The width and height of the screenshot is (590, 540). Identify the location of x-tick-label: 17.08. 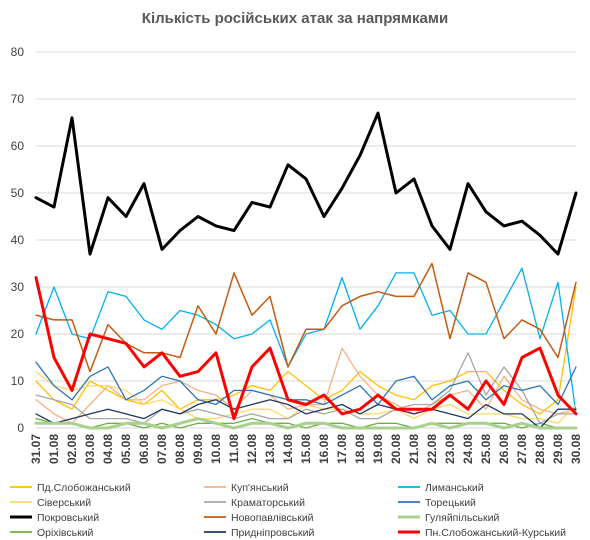
(342, 449).